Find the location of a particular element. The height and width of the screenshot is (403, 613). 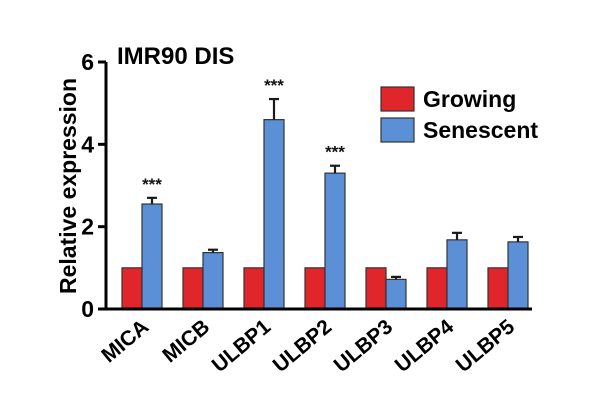

y-tick-label: 2 is located at coordinates (87, 227).